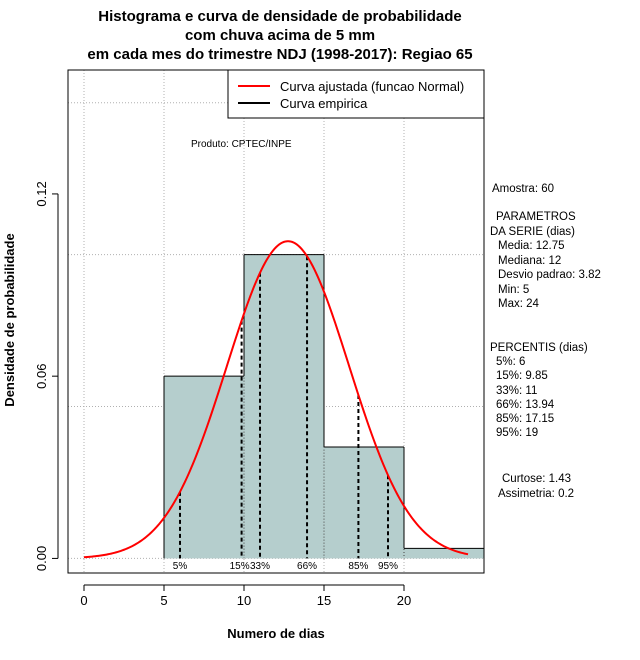 The width and height of the screenshot is (640, 660). Describe the element at coordinates (180, 566) in the screenshot. I see `percentile-label: 5%` at that location.